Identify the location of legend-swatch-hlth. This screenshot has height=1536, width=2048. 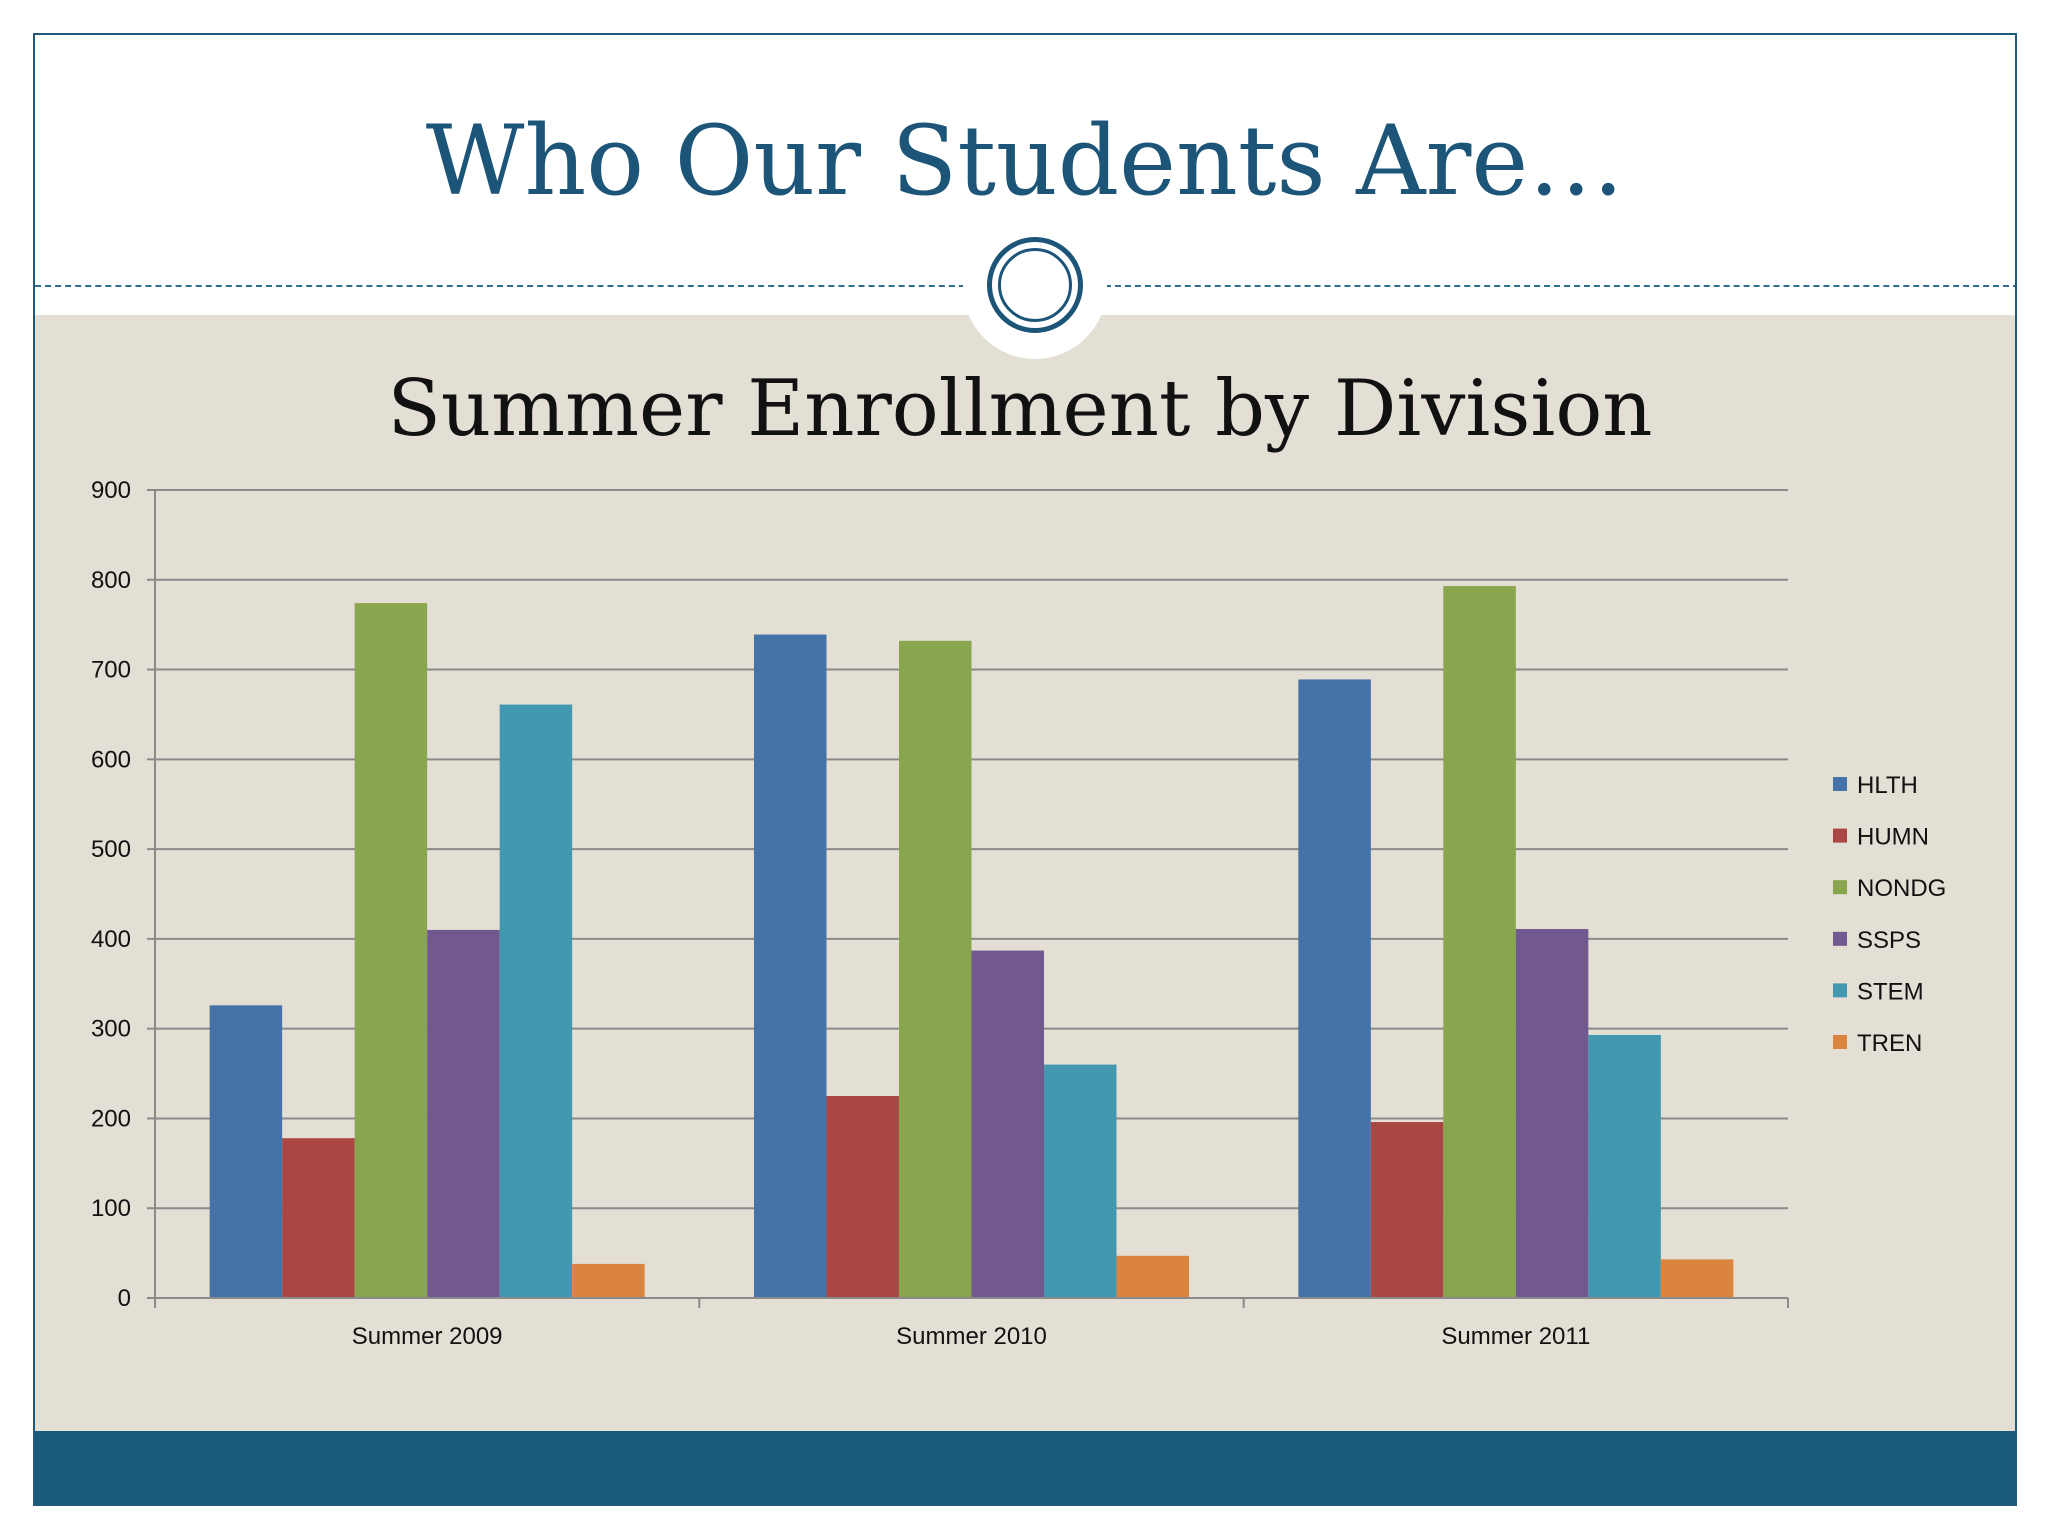
(1840, 784).